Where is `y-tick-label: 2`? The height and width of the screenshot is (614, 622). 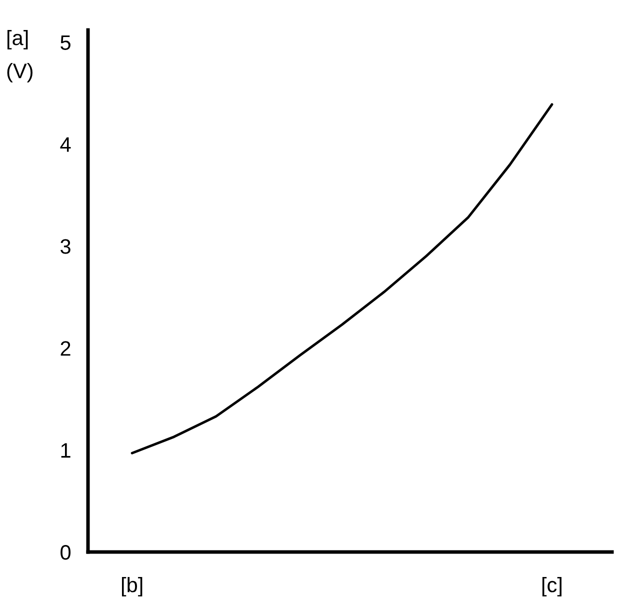
y-tick-label: 2 is located at coordinates (65, 348).